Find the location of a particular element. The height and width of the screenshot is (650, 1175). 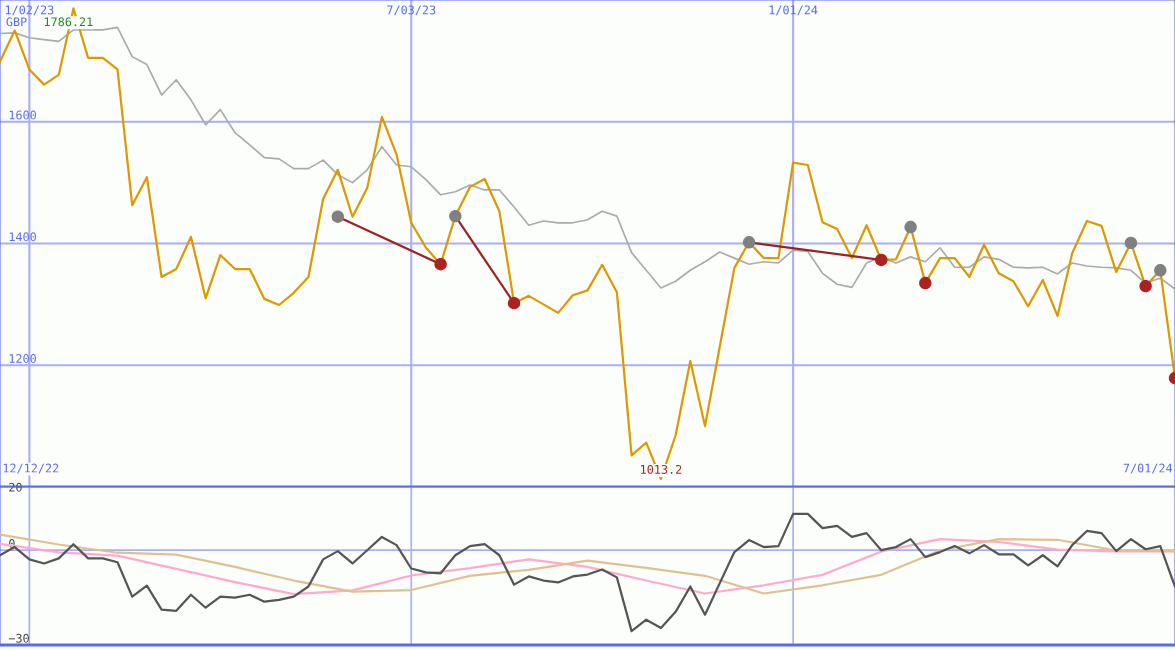

y-tick-label: 1200 is located at coordinates (22, 358).